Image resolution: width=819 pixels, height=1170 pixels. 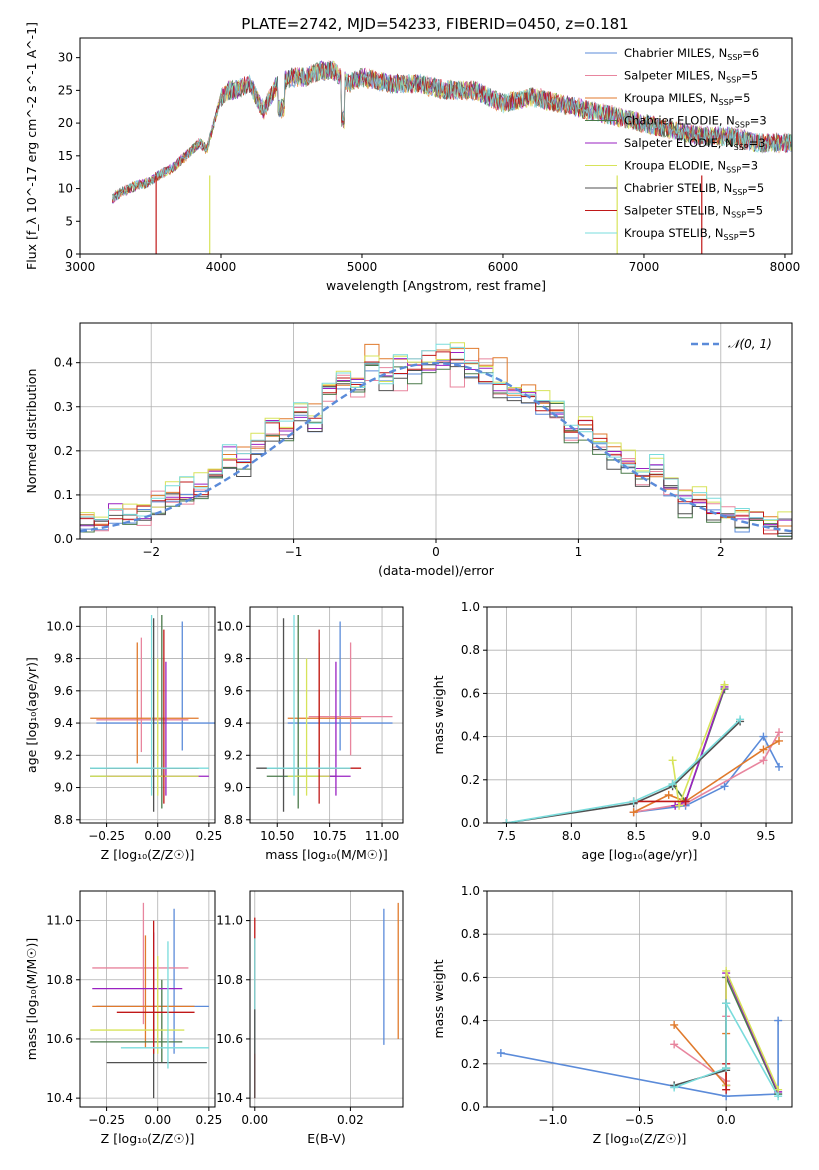 I want to click on x-axis-label: wavelength [Angstrom, rest frame], so click(x=436, y=285).